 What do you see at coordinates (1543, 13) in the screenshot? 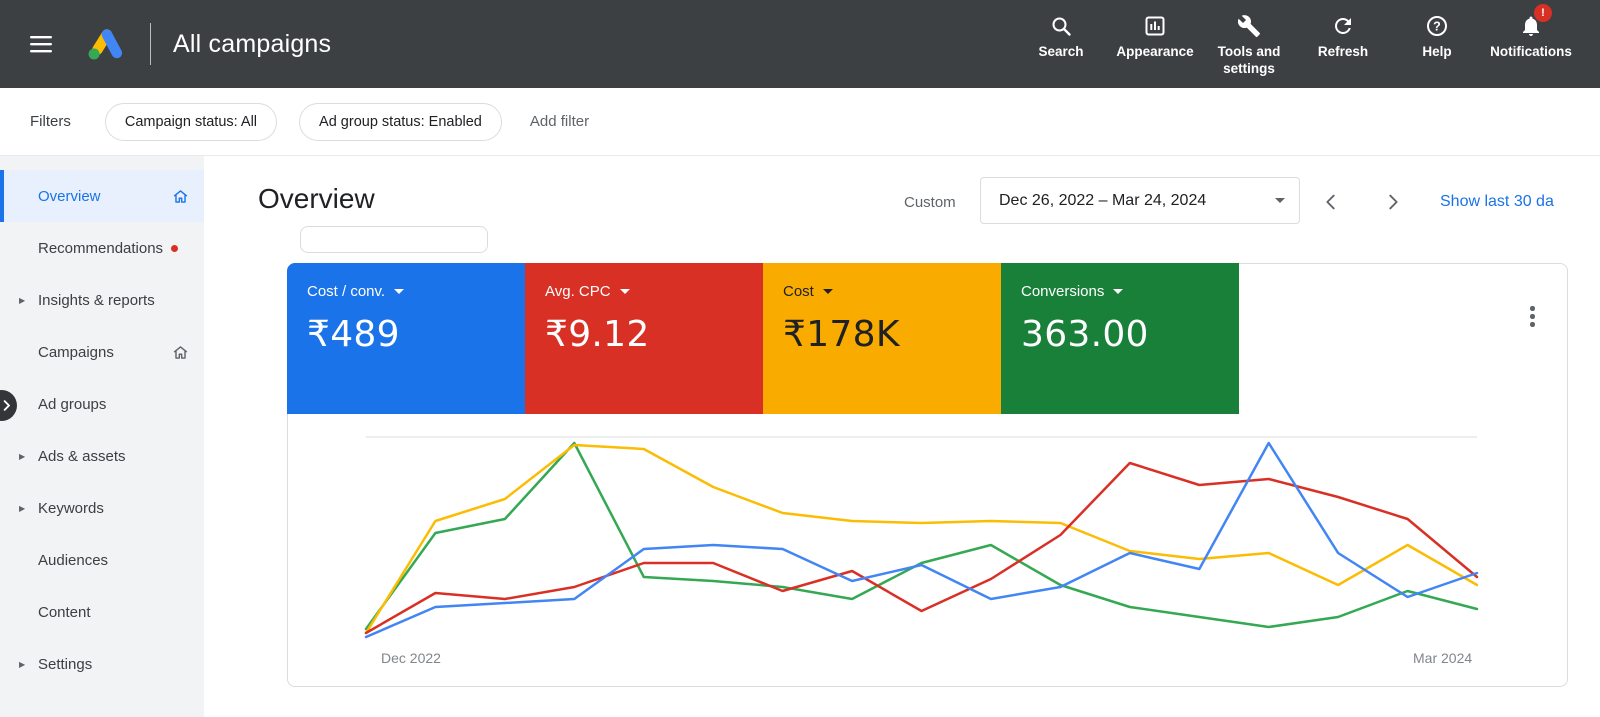
I see `notification-badge: !` at bounding box center [1543, 13].